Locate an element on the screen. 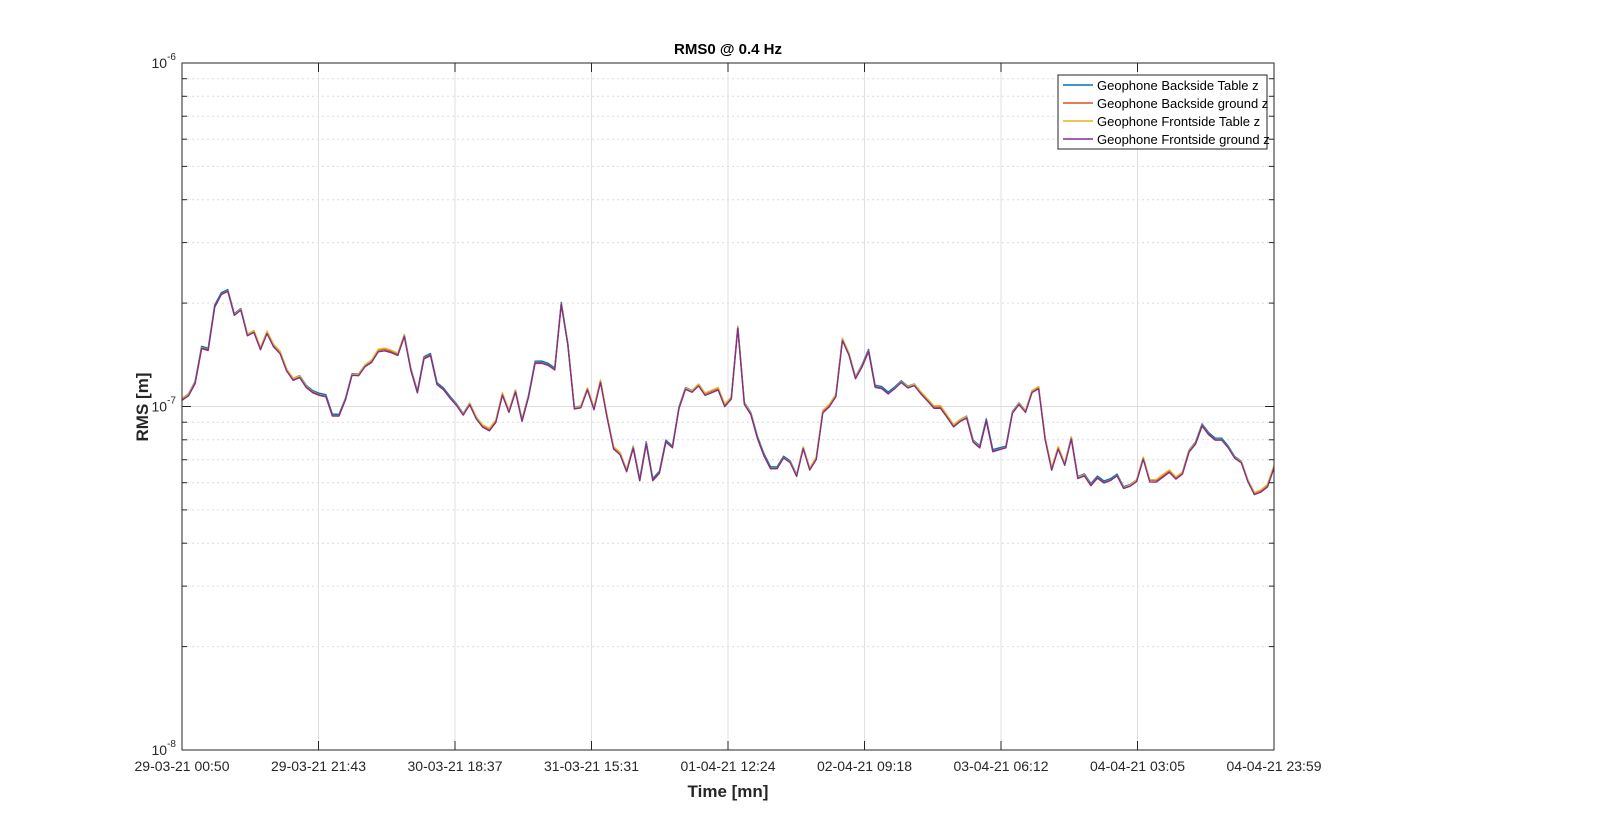 This screenshot has height=838, width=1597. y-tick-label: 10⁻⁷ is located at coordinates (164, 405).